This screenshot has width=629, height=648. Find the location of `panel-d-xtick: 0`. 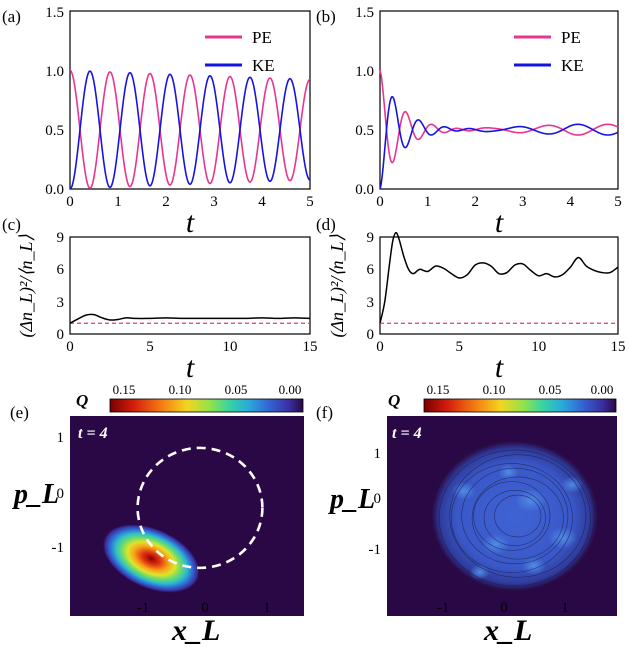

panel-d-xtick: 0 is located at coordinates (380, 347).